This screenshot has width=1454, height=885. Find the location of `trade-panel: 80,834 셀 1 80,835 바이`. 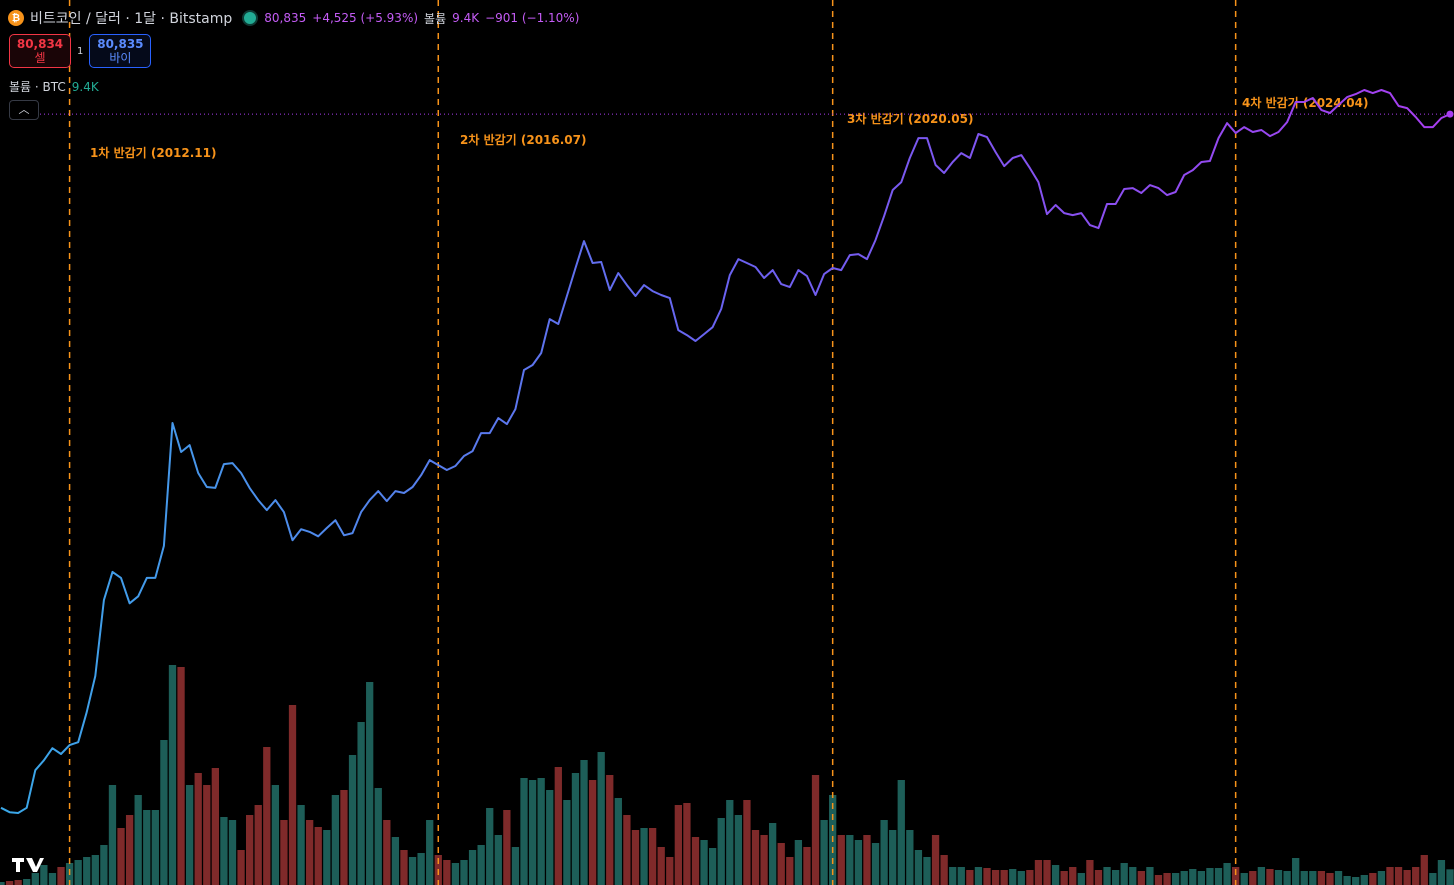

trade-panel: 80,834 셀 1 80,835 바이 is located at coordinates (80, 51).